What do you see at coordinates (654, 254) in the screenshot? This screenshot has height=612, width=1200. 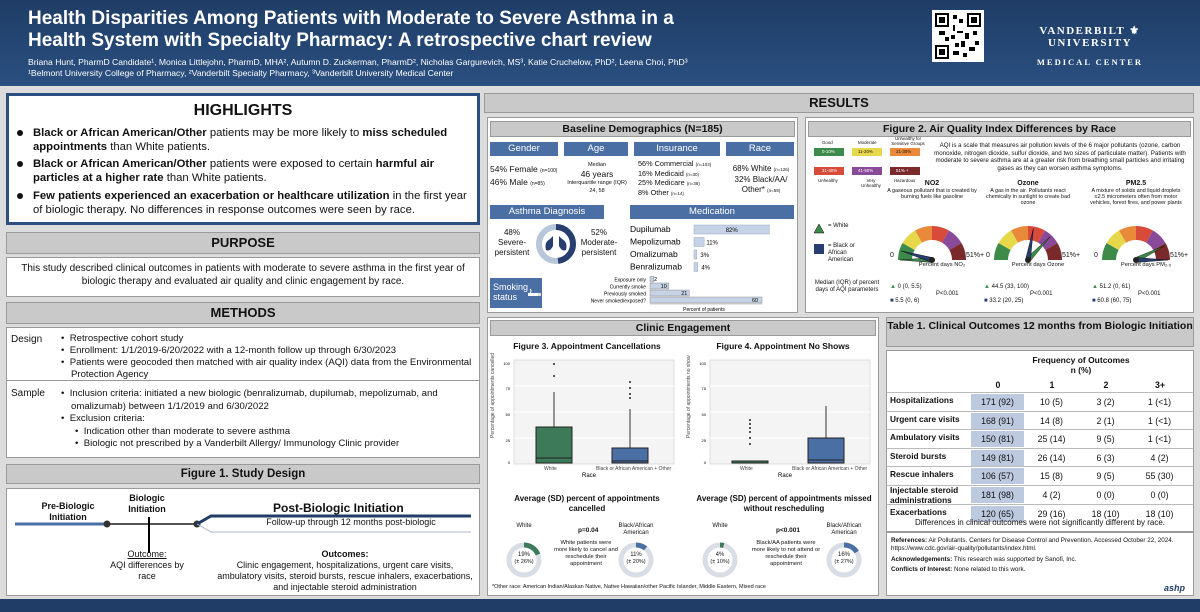 I see `med-label: Omalizumab` at bounding box center [654, 254].